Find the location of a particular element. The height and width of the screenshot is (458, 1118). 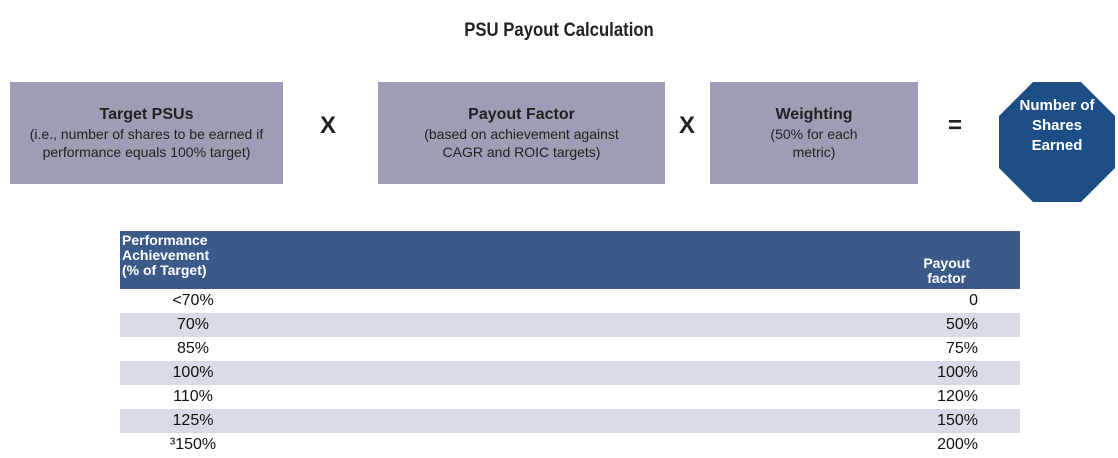

box-line: performance equals 100% target) is located at coordinates (146, 151).